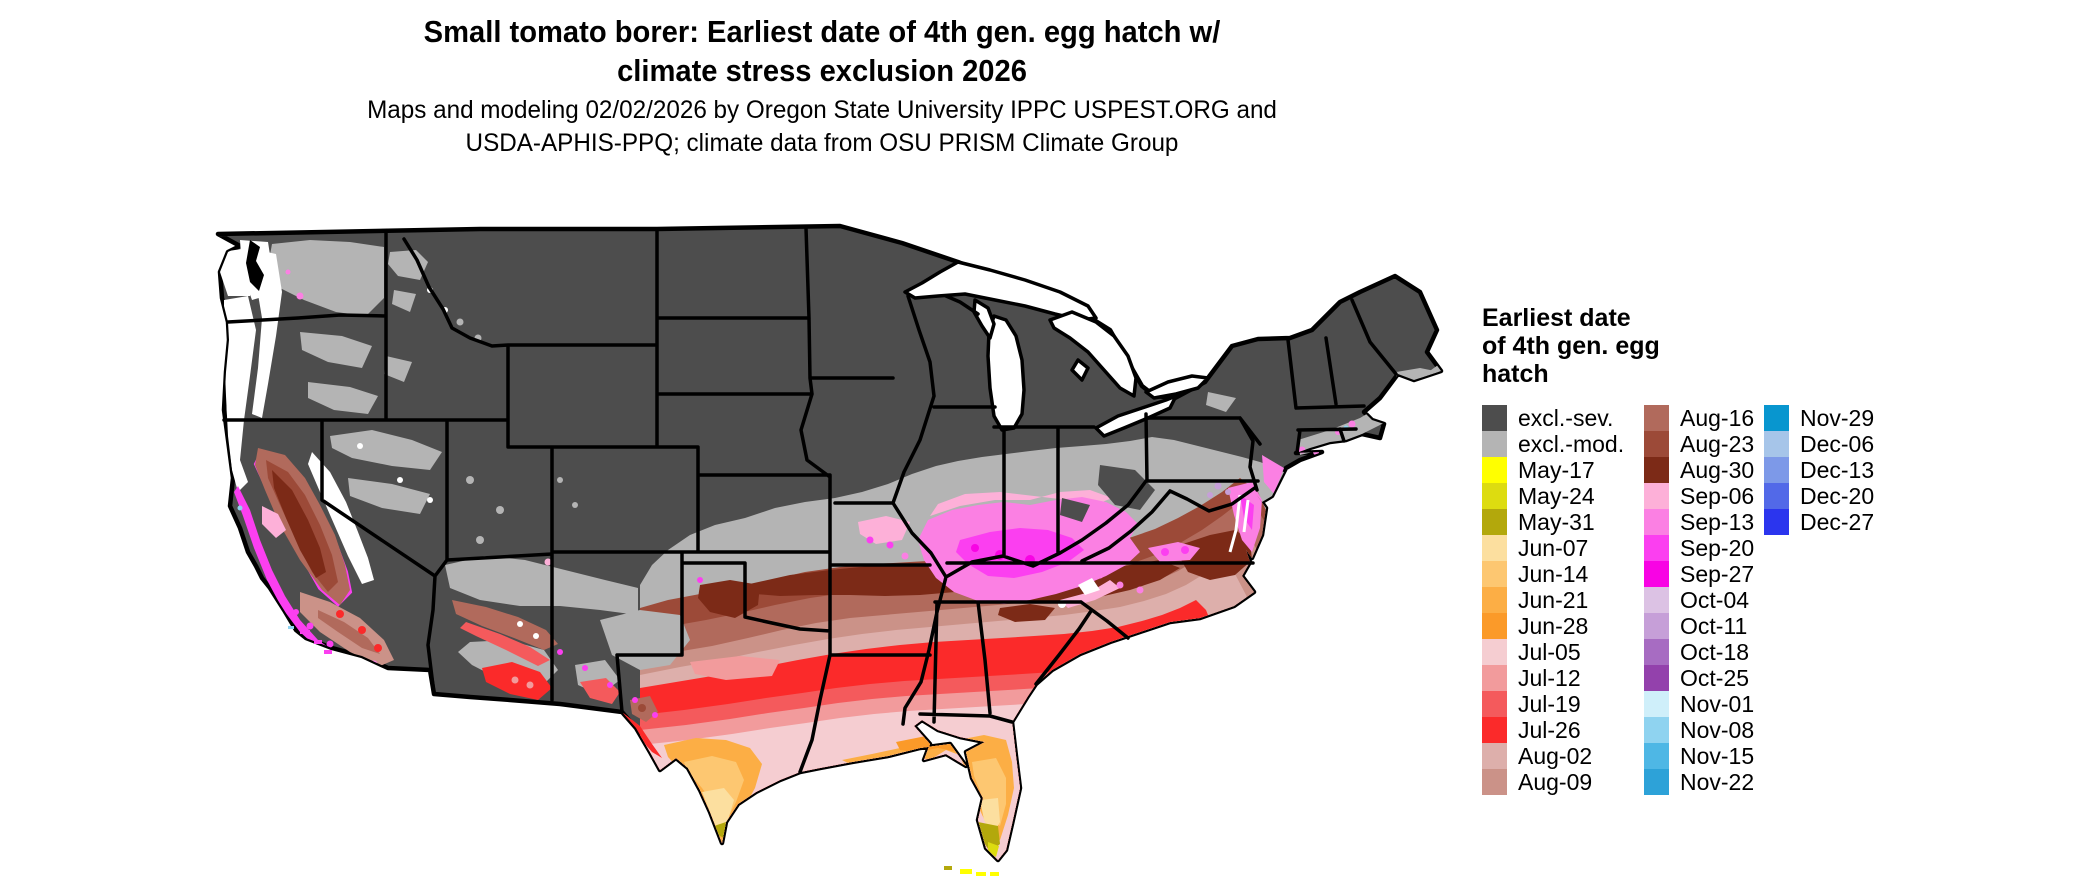  I want to click on legend-label: Jun-14, so click(1553, 573).